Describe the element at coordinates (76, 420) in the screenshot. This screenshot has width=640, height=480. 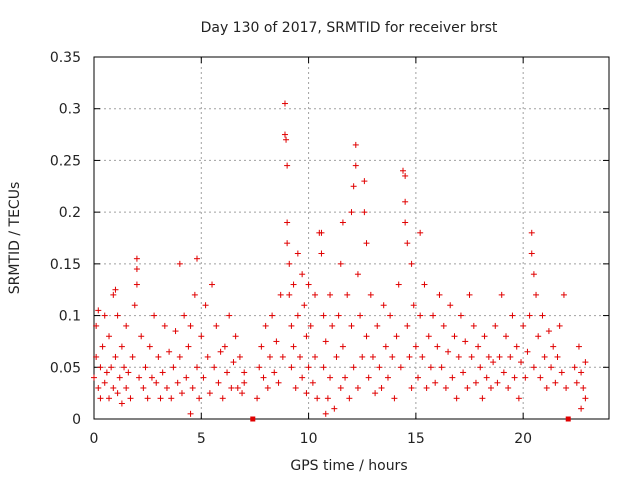
I see `y-tick-label: 0` at that location.